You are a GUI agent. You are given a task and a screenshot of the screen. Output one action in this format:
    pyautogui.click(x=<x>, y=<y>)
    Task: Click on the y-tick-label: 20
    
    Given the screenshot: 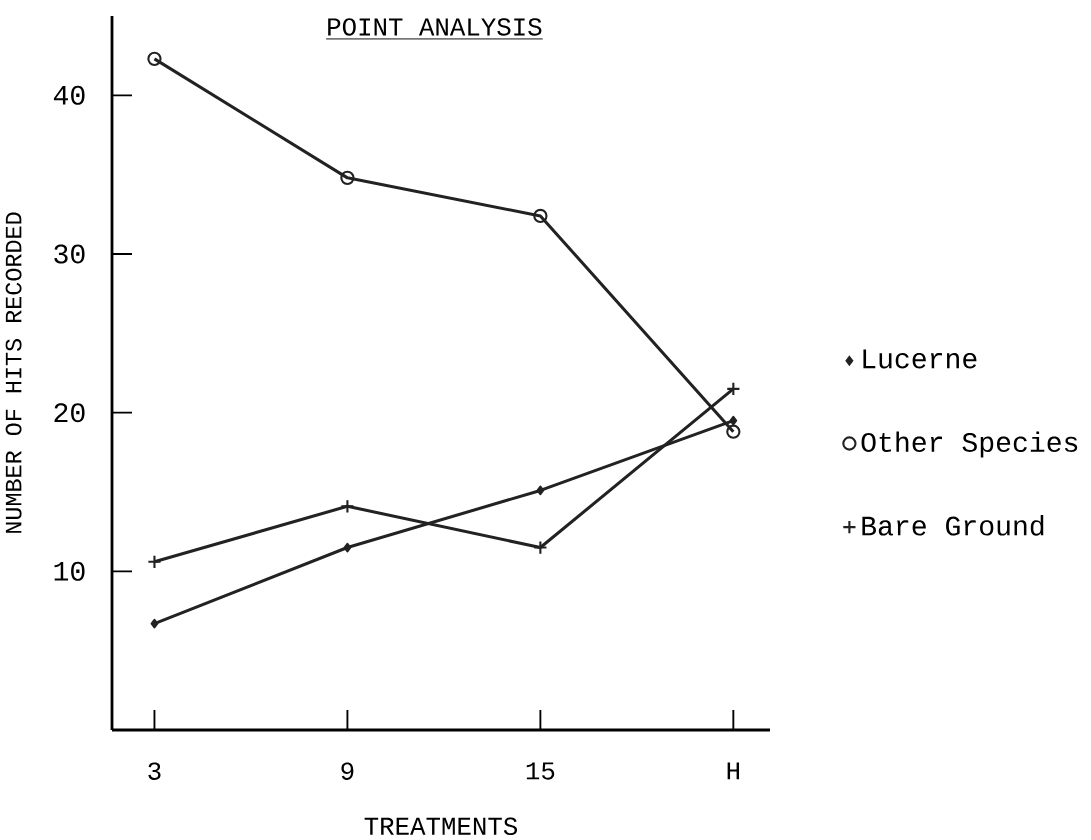 What is the action you would take?
    pyautogui.click(x=69, y=413)
    